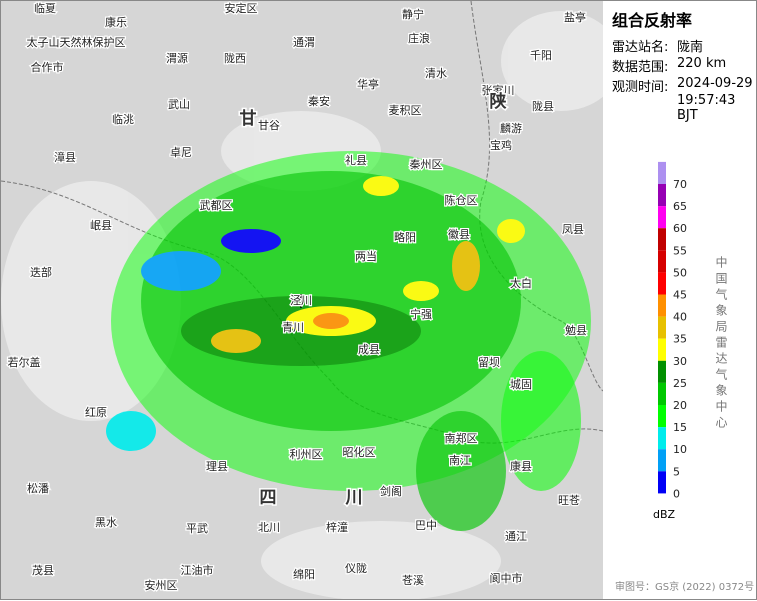 The image size is (757, 601). I want to click on place-label: 北川, so click(269, 527).